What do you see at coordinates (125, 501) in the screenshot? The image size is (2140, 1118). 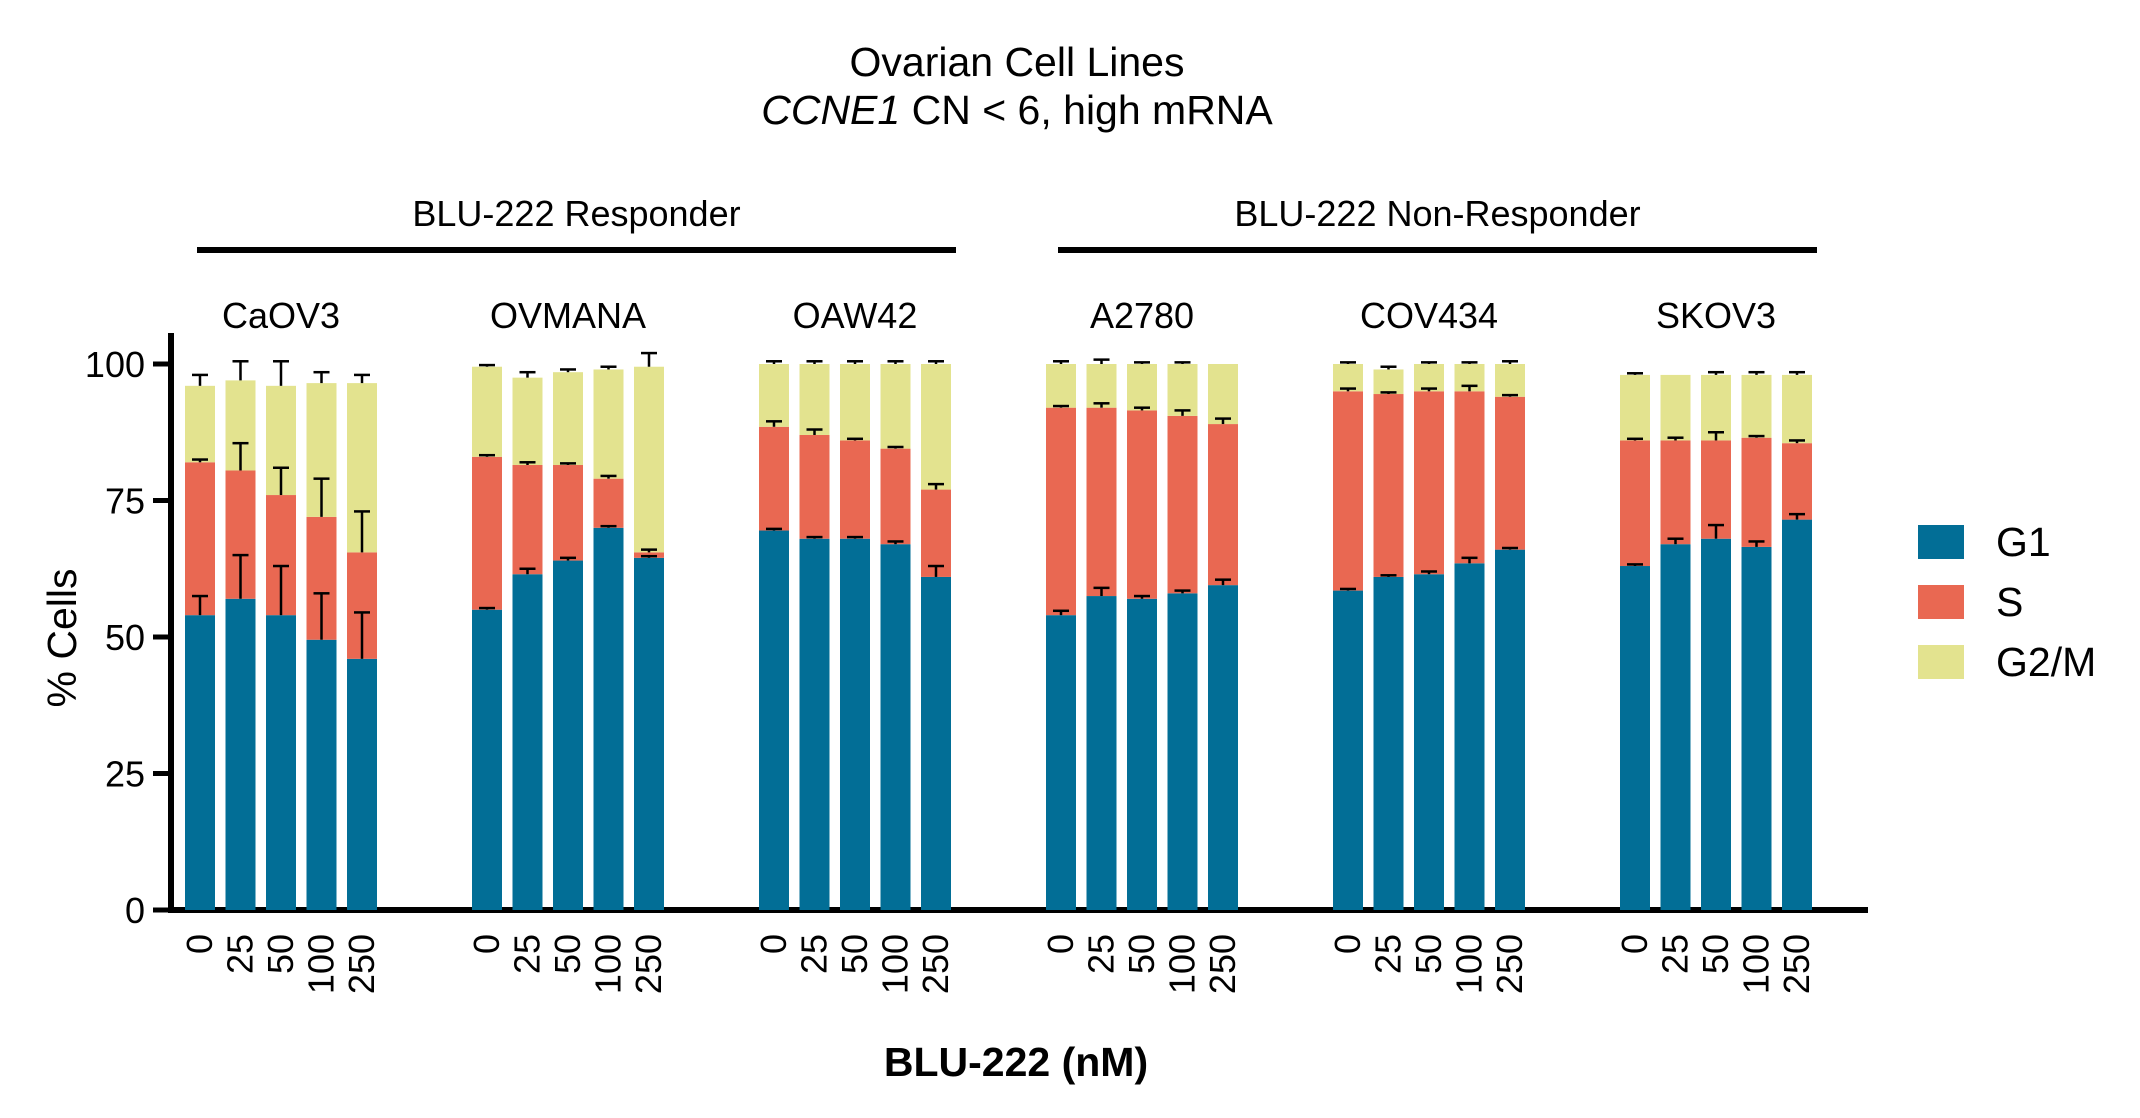 I see `y-tick-label: 75` at bounding box center [125, 501].